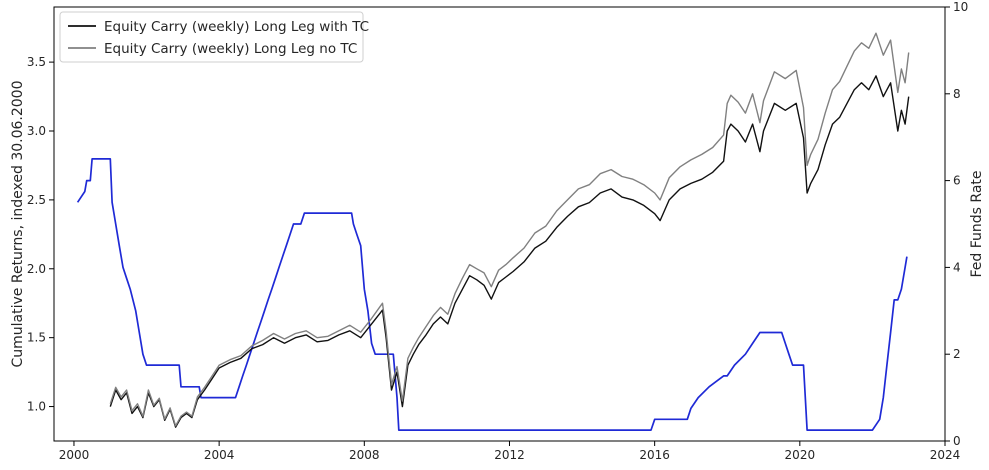 The image size is (989, 470). I want to click on y-right-tick-label: 0, so click(957, 441).